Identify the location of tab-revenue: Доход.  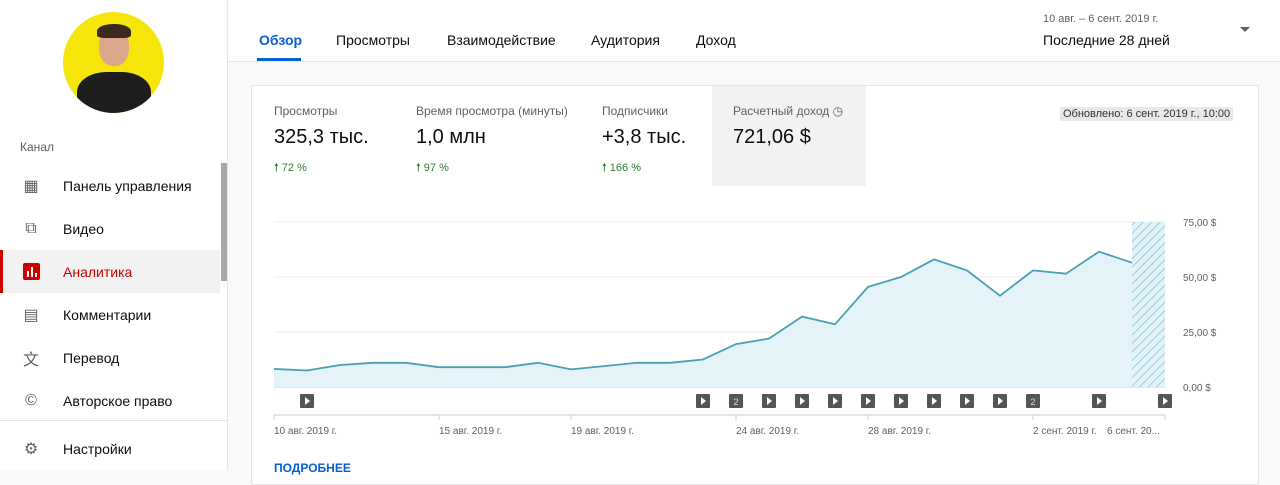
(716, 40).